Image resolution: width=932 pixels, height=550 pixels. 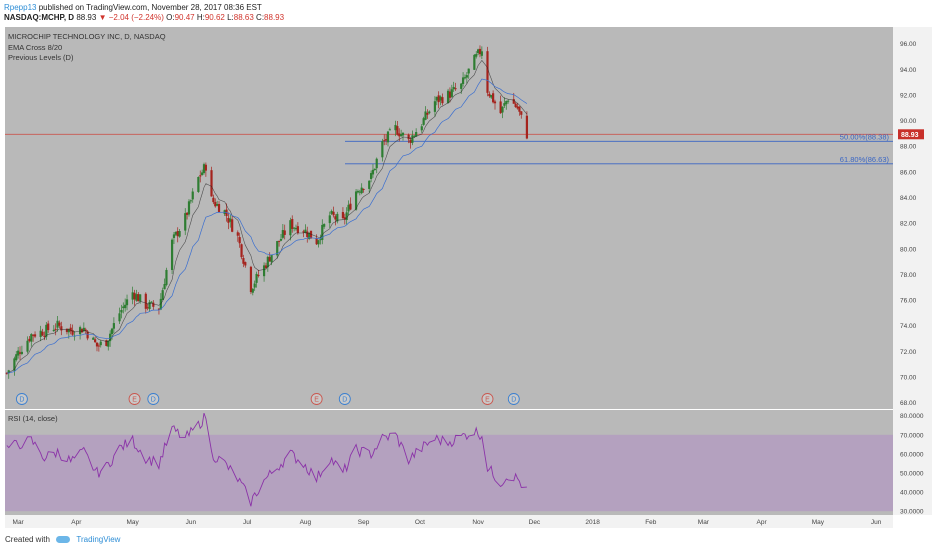 I want to click on price-tick-label: 72.00, so click(x=908, y=352).